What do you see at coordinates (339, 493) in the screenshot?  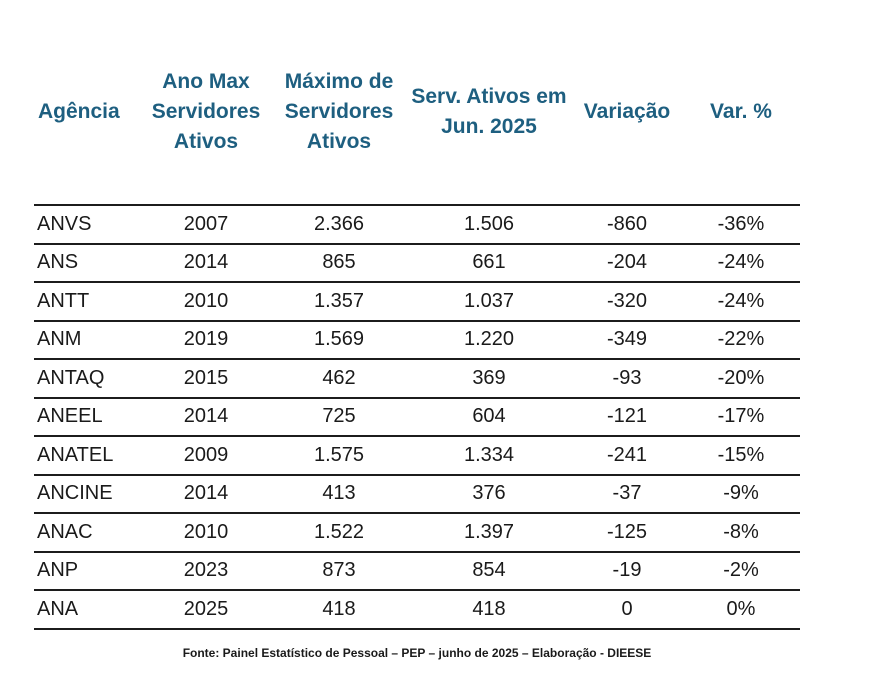 I see `table-cell: 413` at bounding box center [339, 493].